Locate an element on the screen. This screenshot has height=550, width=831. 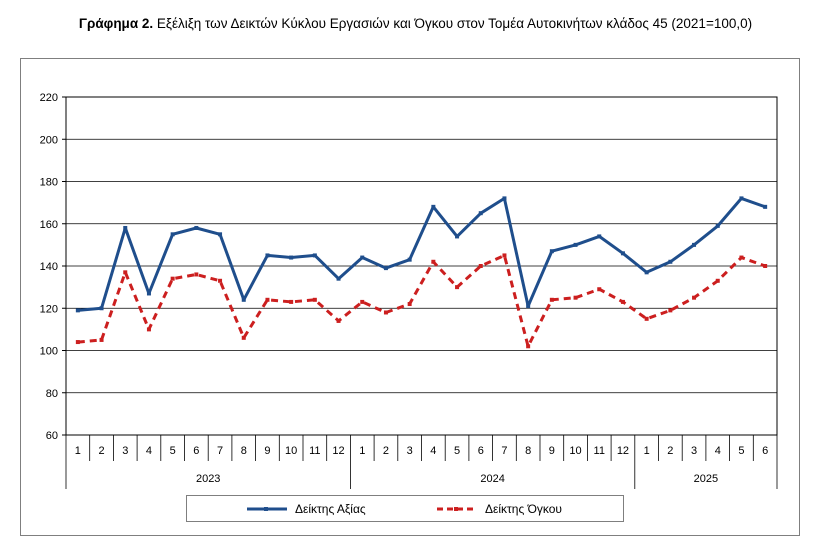
y-tick-label: 220 is located at coordinates (49, 98).